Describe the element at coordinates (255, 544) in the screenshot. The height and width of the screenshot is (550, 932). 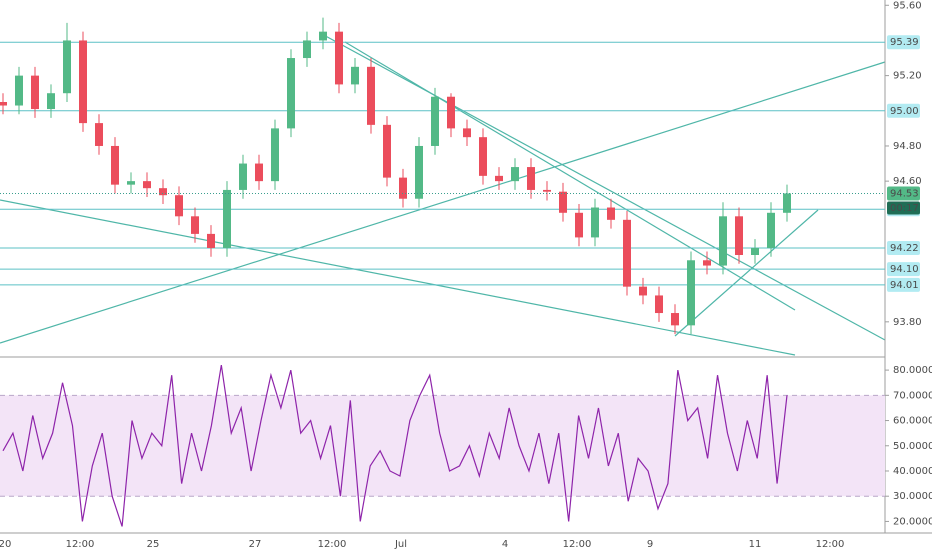
I see `x-tick-label: 27` at that location.